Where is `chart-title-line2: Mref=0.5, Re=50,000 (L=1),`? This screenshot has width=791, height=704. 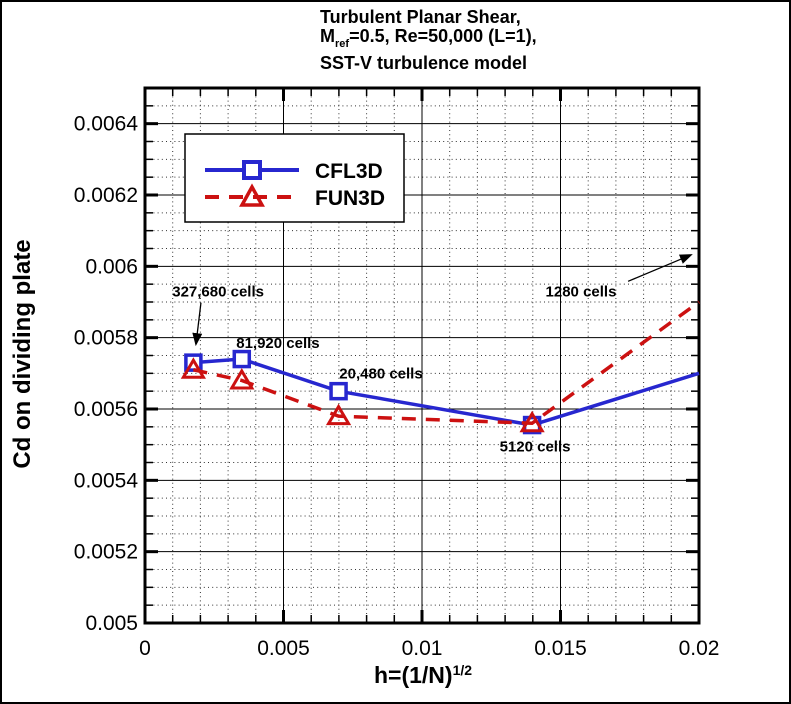 chart-title-line2: Mref=0.5, Re=50,000 (L=1), is located at coordinates (428, 38).